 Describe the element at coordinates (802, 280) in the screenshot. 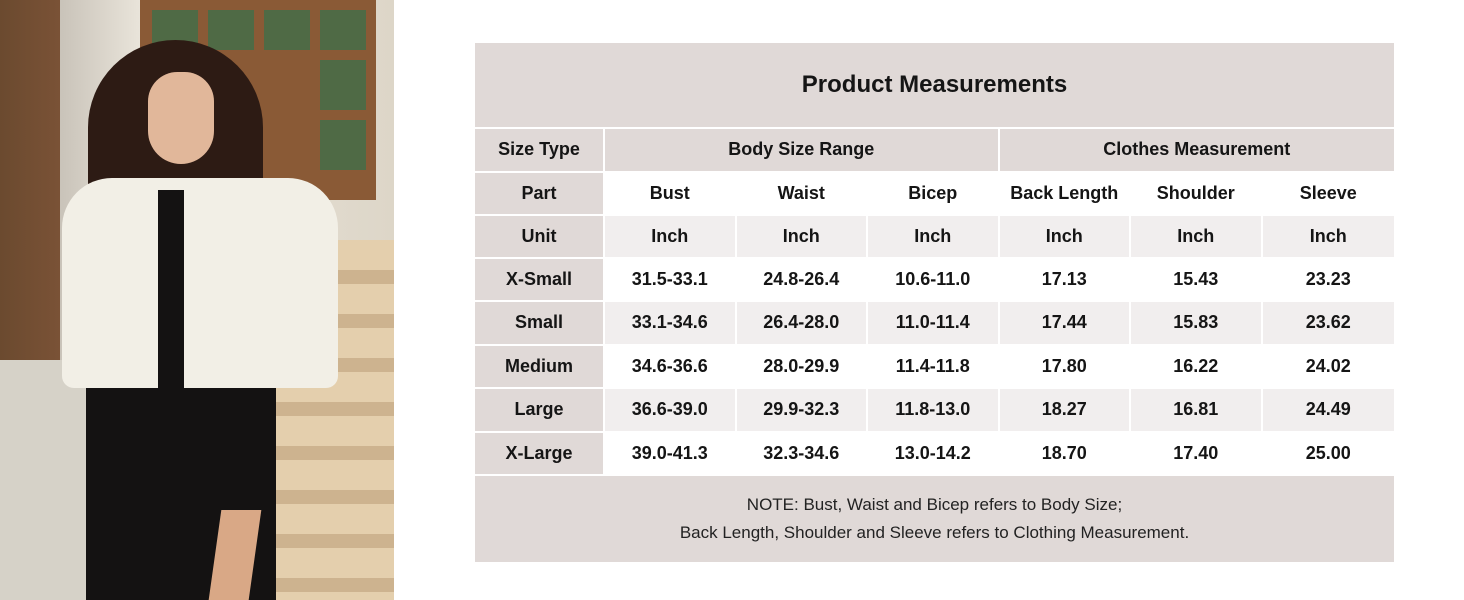

I see `measurement-cell: 24.8-26.4` at that location.